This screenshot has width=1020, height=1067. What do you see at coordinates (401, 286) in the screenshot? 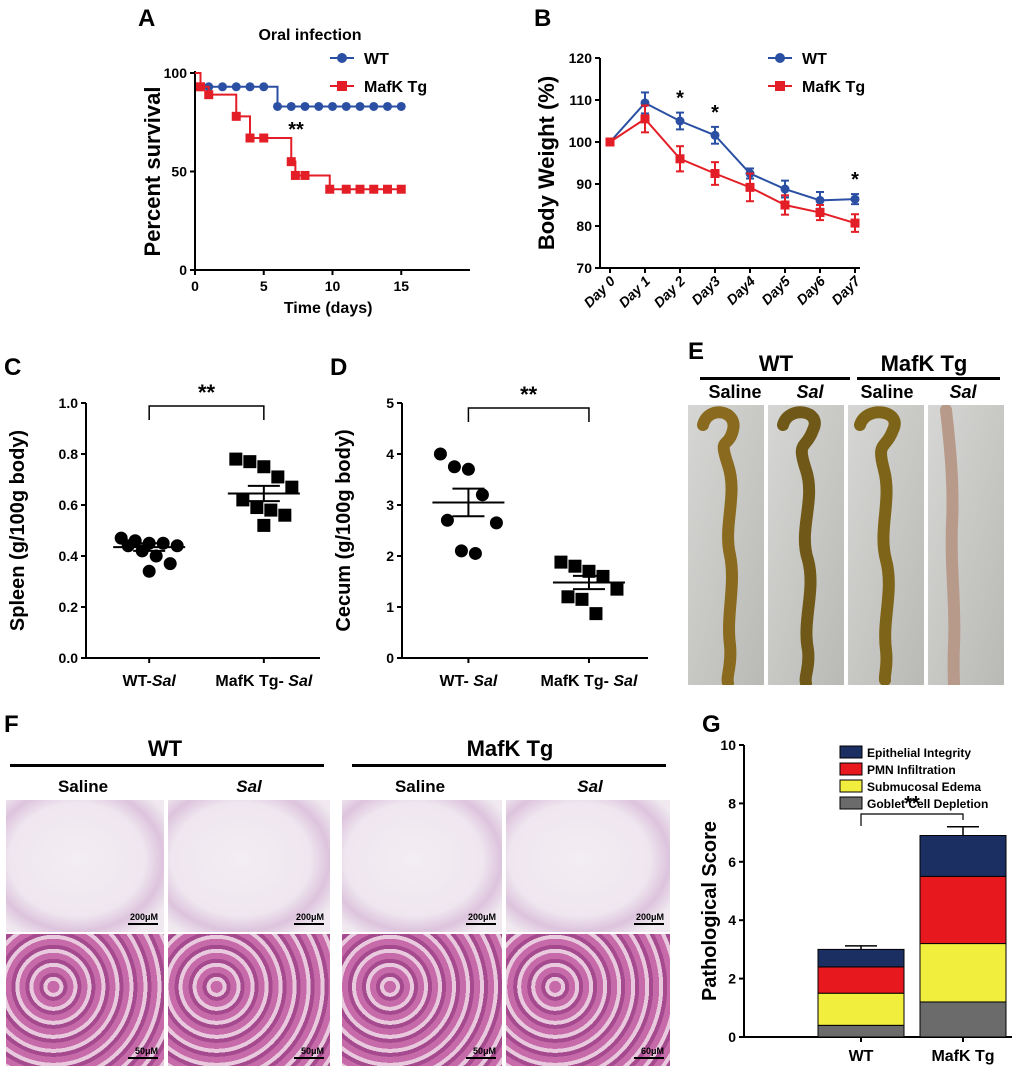
I see `x-tick-label: 15` at bounding box center [401, 286].